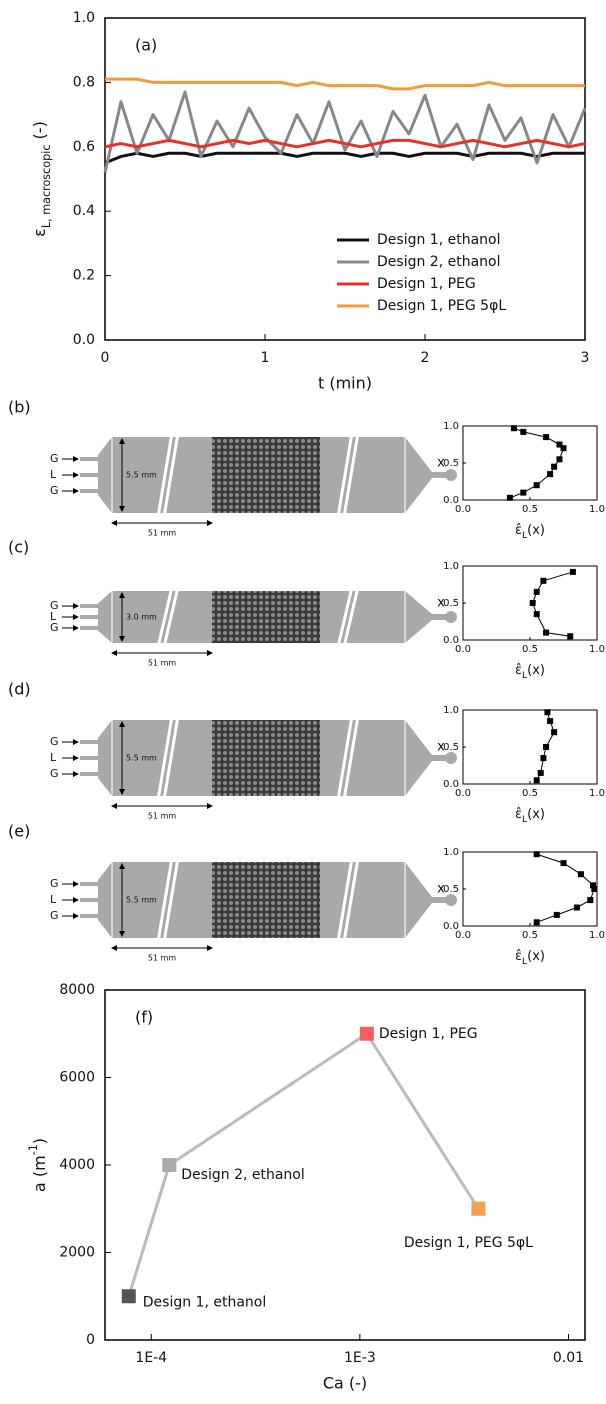 Image resolution: width=606 pixels, height=1404 pixels. Describe the element at coordinates (19, 831) in the screenshot. I see `panel-label: (e)` at that location.